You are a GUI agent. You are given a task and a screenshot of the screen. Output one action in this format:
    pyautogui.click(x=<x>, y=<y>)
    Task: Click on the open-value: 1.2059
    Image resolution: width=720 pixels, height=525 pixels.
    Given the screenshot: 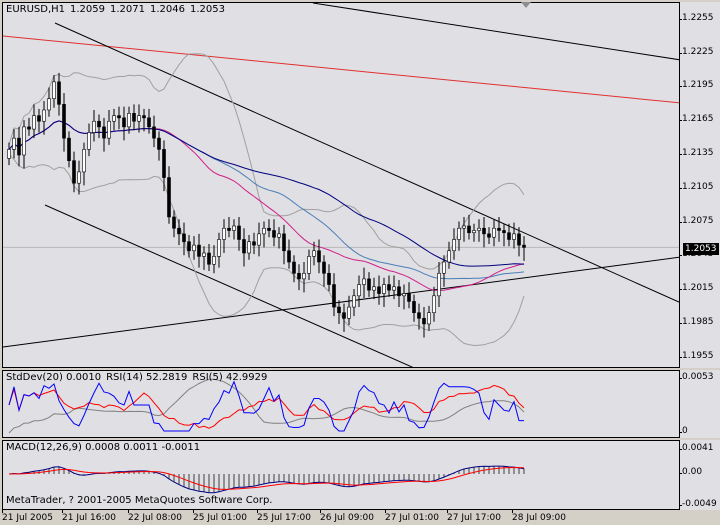 What is the action you would take?
    pyautogui.click(x=88, y=9)
    